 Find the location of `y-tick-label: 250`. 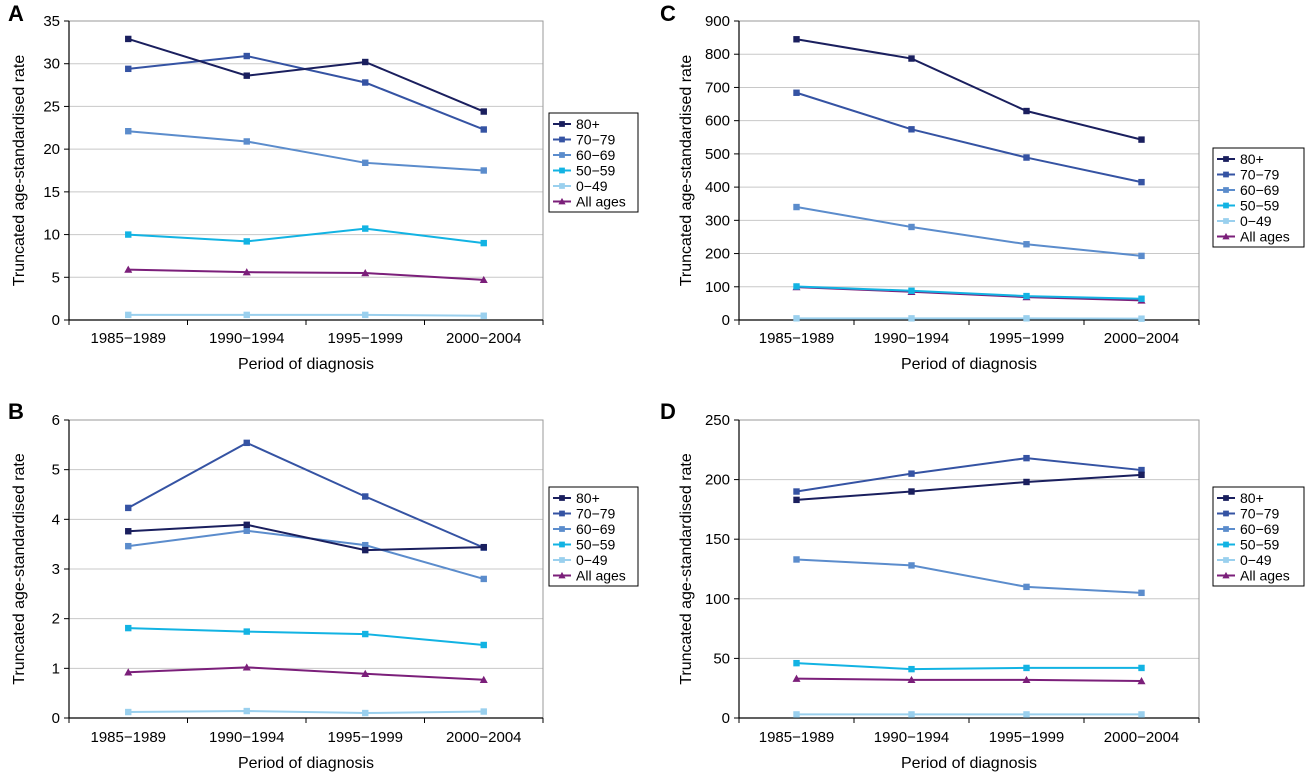

y-tick-label: 250 is located at coordinates (717, 420).